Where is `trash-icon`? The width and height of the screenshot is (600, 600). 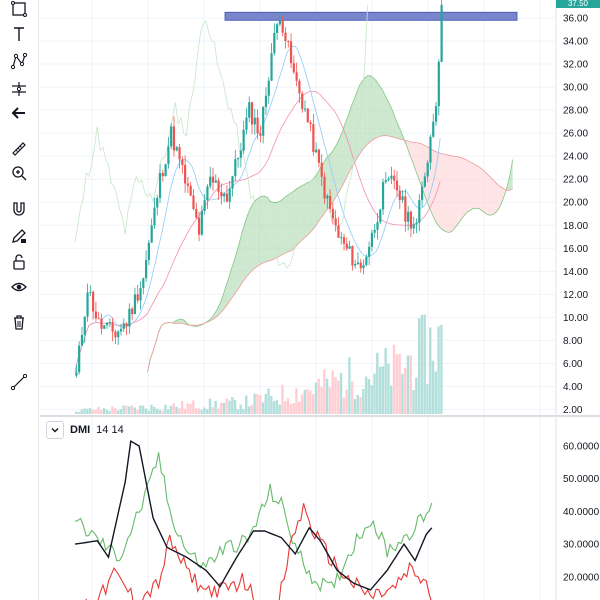
trash-icon is located at coordinates (19, 322).